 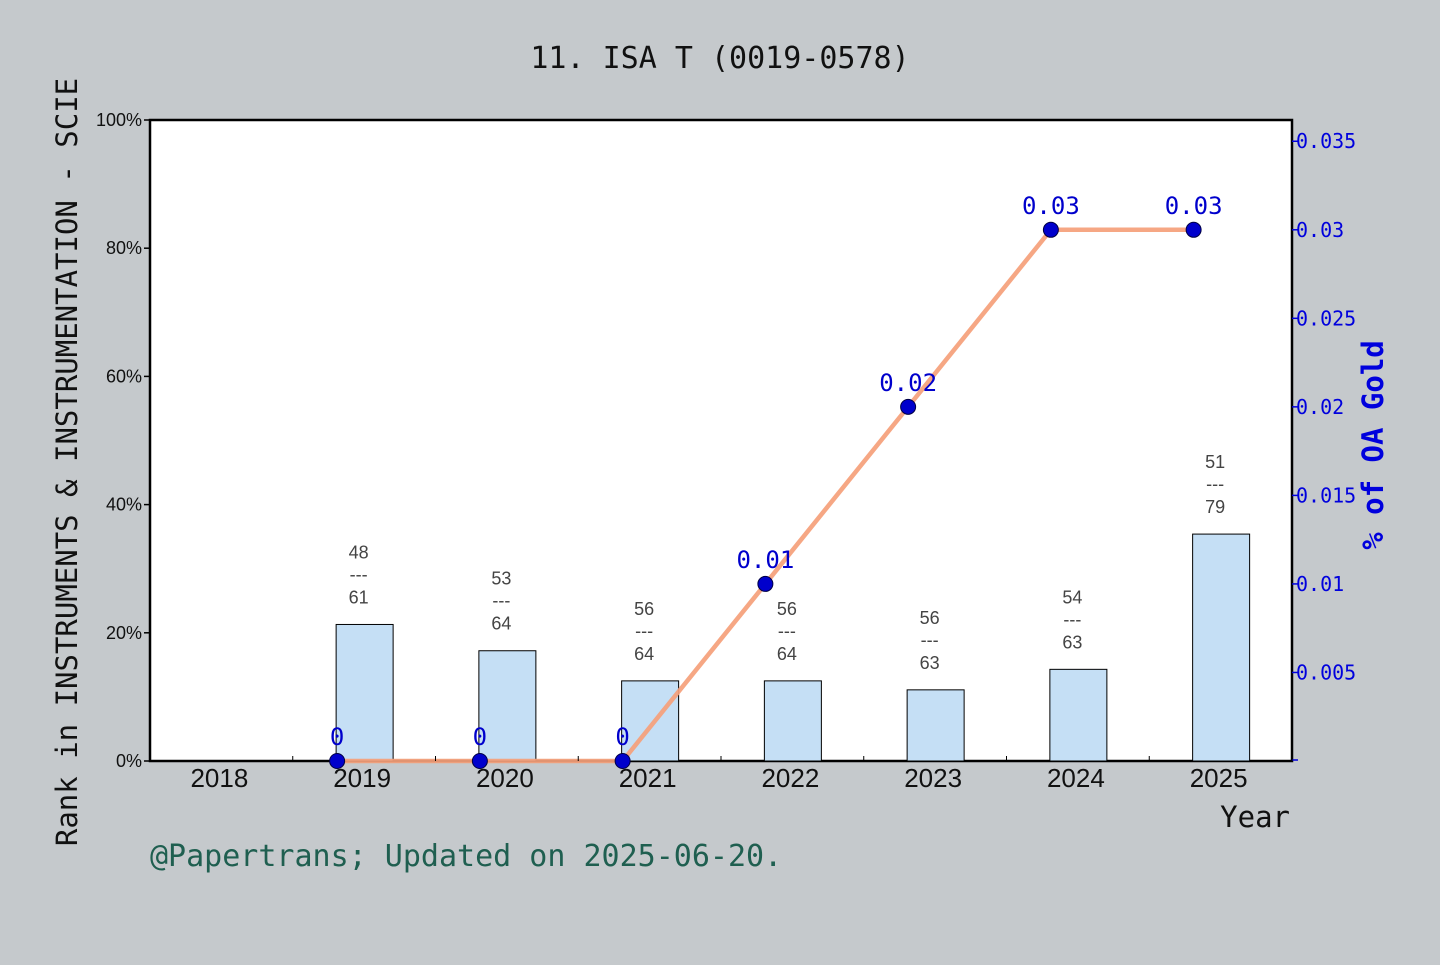 I want to click on bar-rank-label: 54, so click(x=1072, y=597).